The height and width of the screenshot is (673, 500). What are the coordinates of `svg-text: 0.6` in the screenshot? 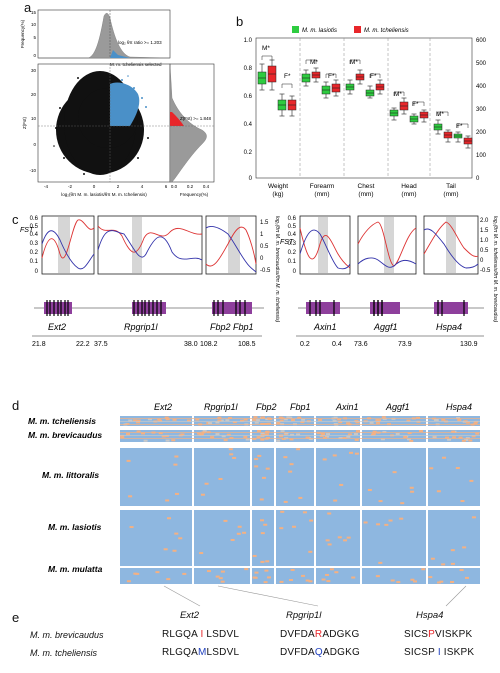 It's located at (292, 219).